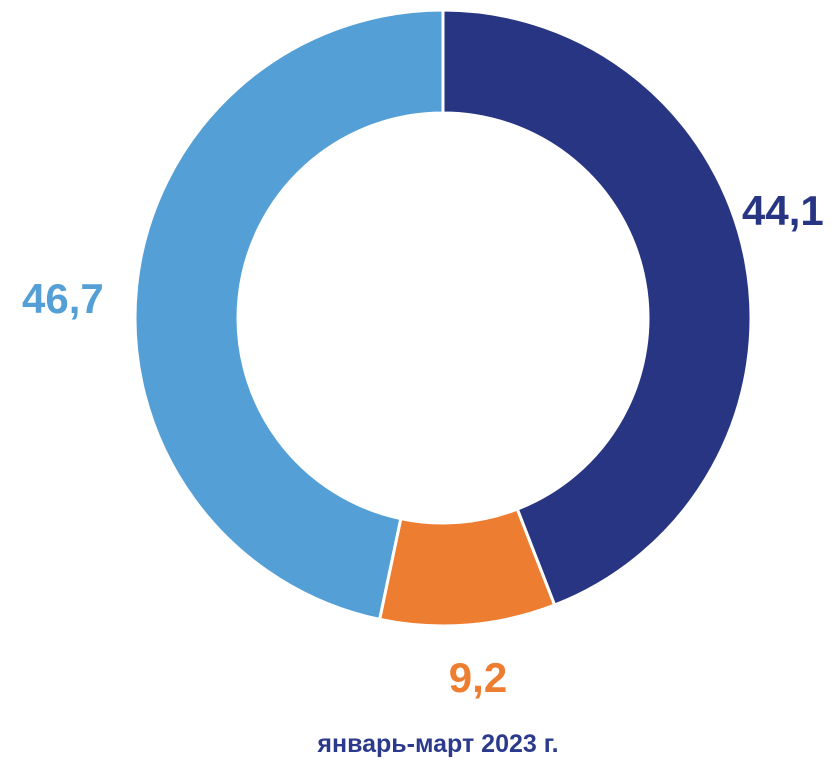  I want to click on slice-label-2: 46,7, so click(63, 298).